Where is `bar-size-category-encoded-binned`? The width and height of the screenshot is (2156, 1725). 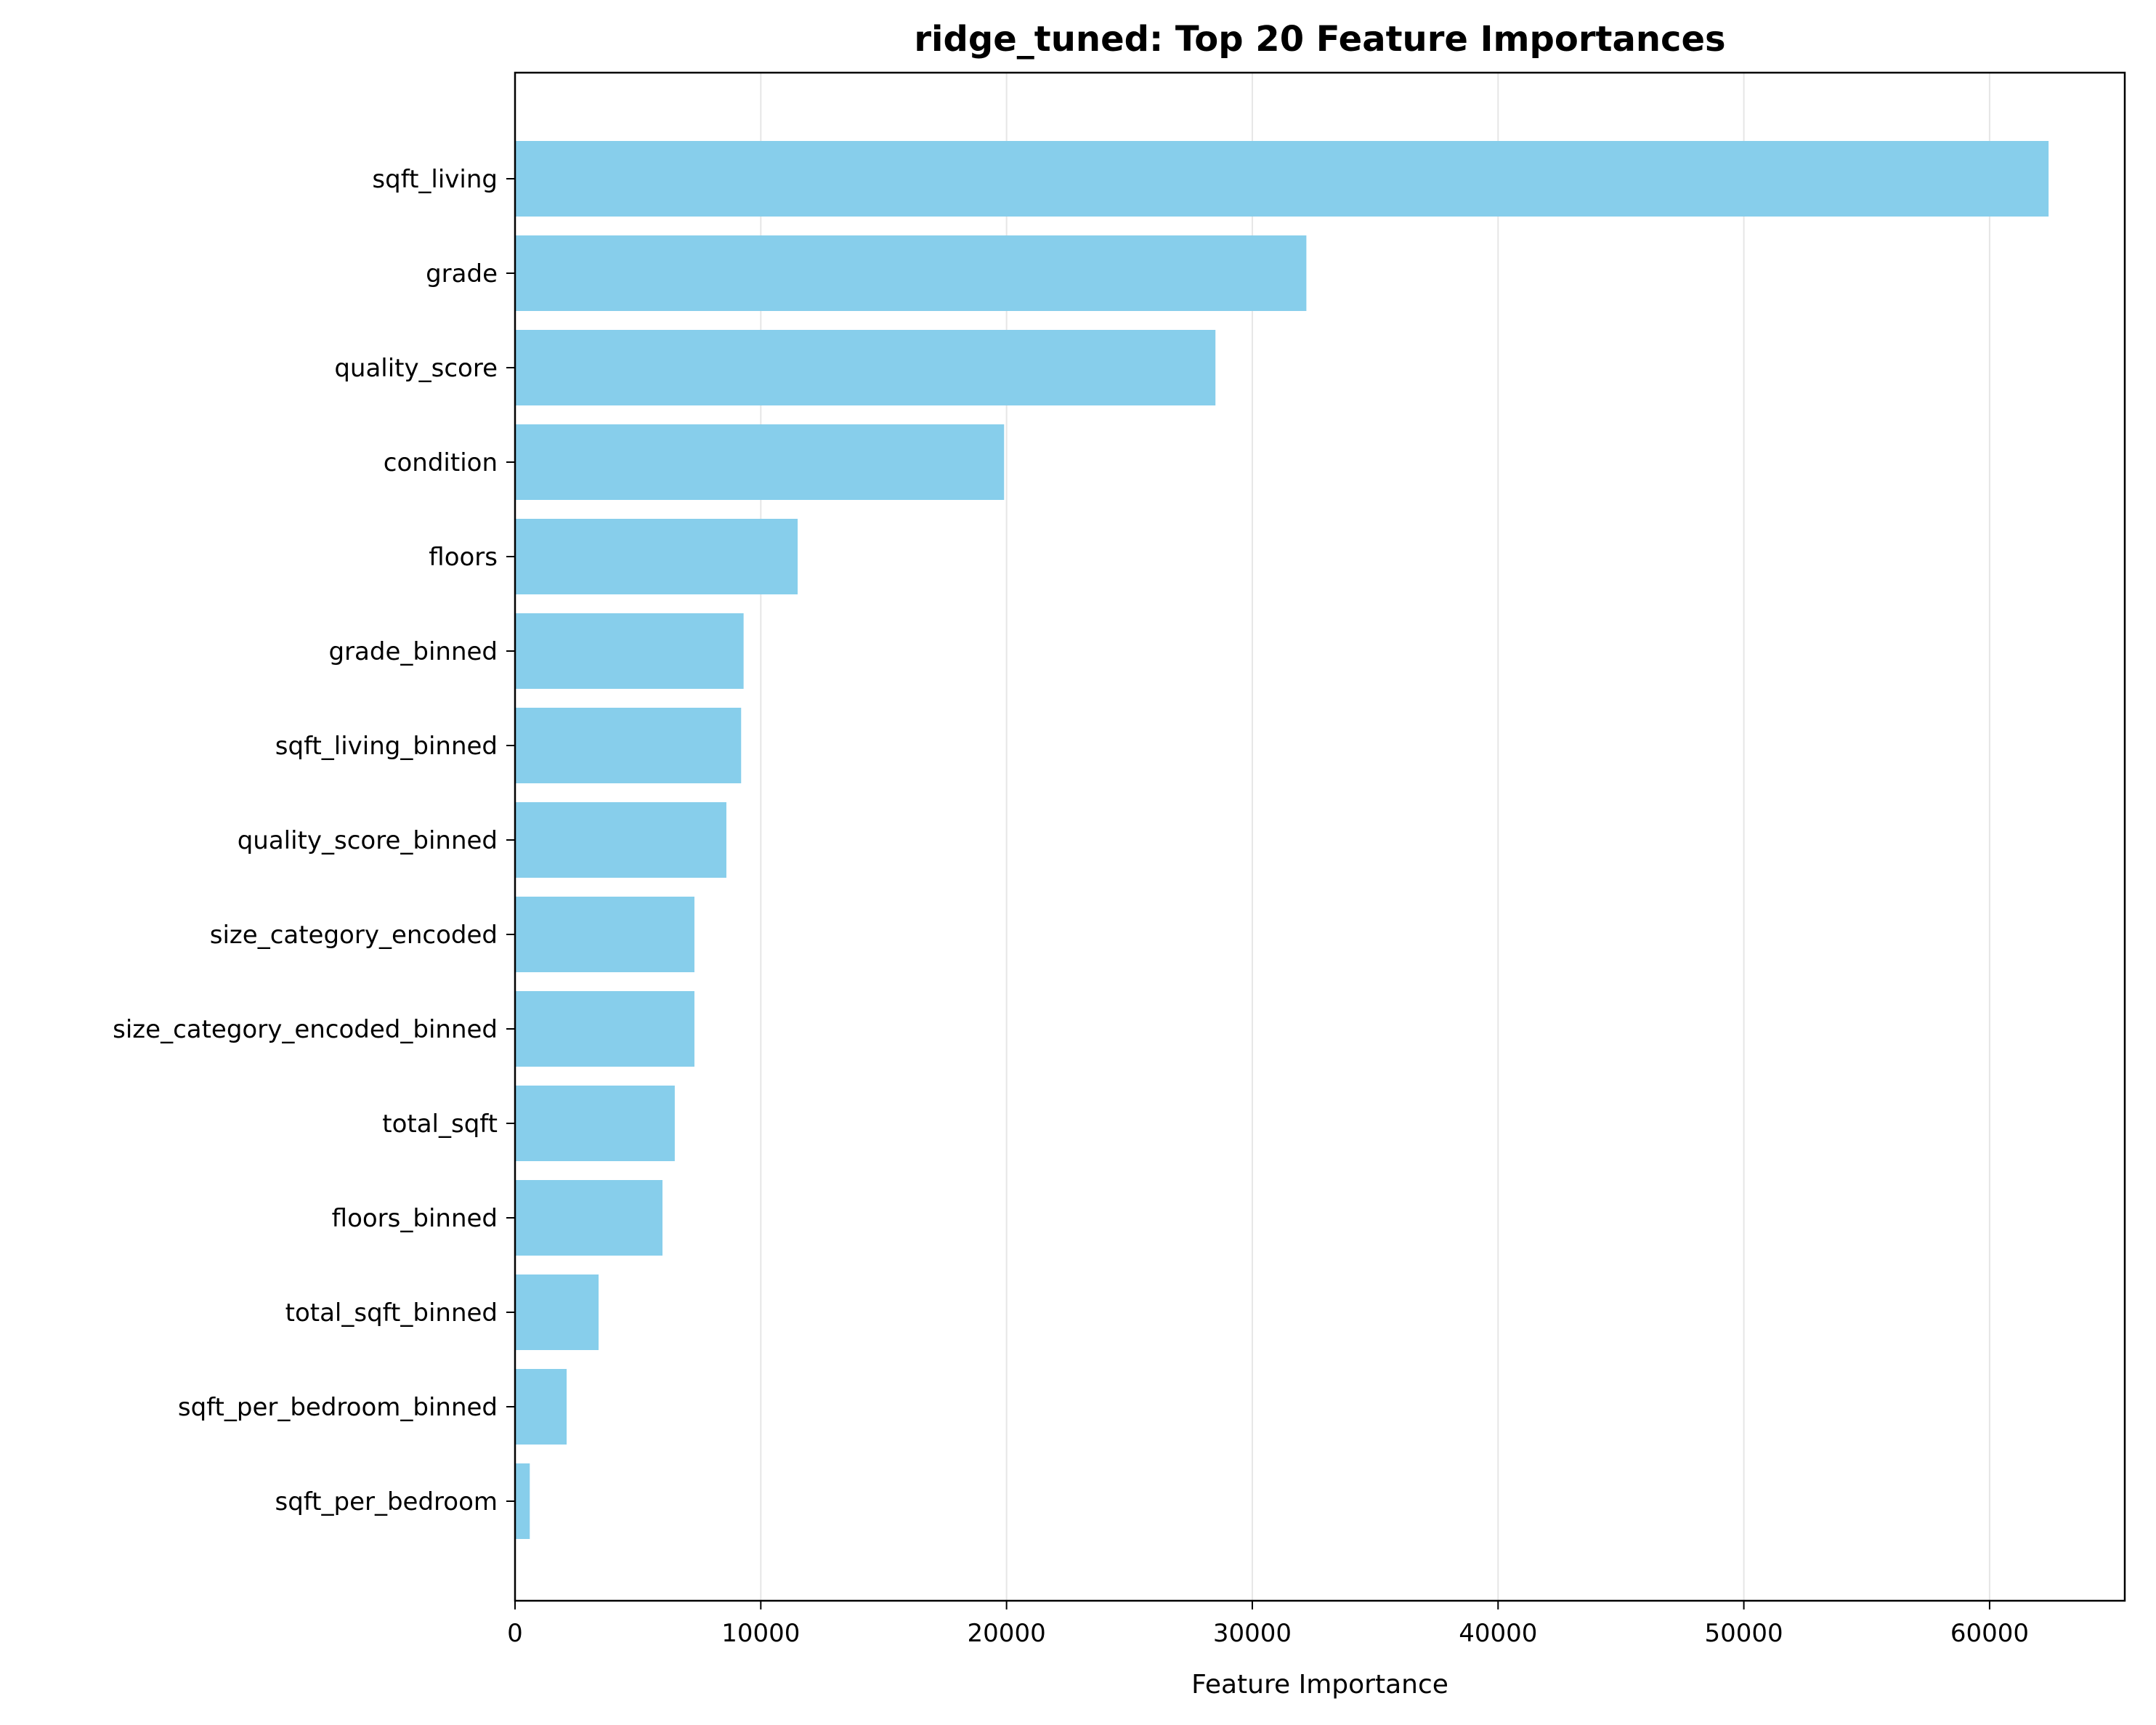
bar-size-category-encoded-binned is located at coordinates (604, 1029).